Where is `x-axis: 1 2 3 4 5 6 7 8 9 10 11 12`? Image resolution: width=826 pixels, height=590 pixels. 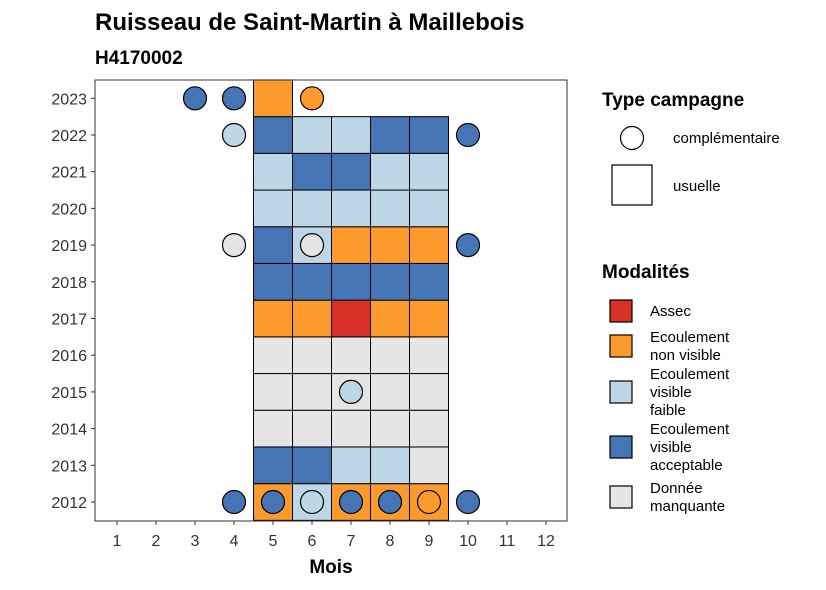
x-axis: 1 2 3 4 5 6 7 8 9 10 11 12 is located at coordinates (334, 535).